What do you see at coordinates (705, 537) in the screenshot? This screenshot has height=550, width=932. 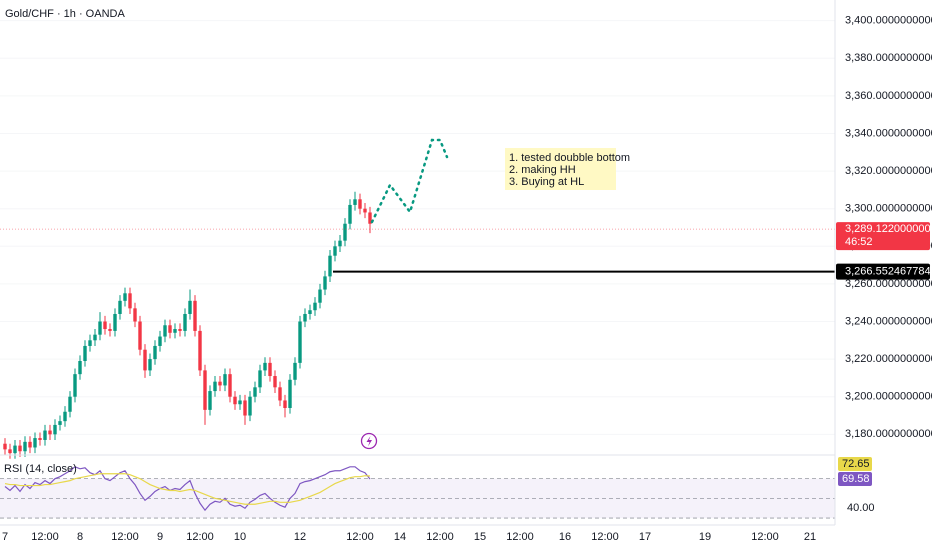 I see `x-tick-label: 19` at bounding box center [705, 537].